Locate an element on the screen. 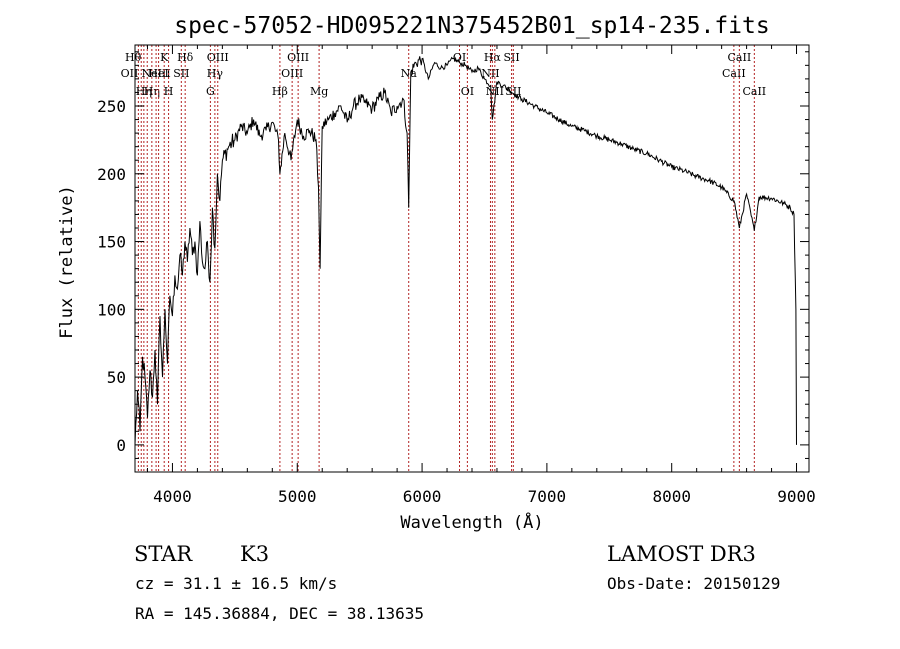 The height and width of the screenshot is (649, 900). coordinates-readout: RA = 145.36884, DEC = 38.13635 is located at coordinates (279, 613).